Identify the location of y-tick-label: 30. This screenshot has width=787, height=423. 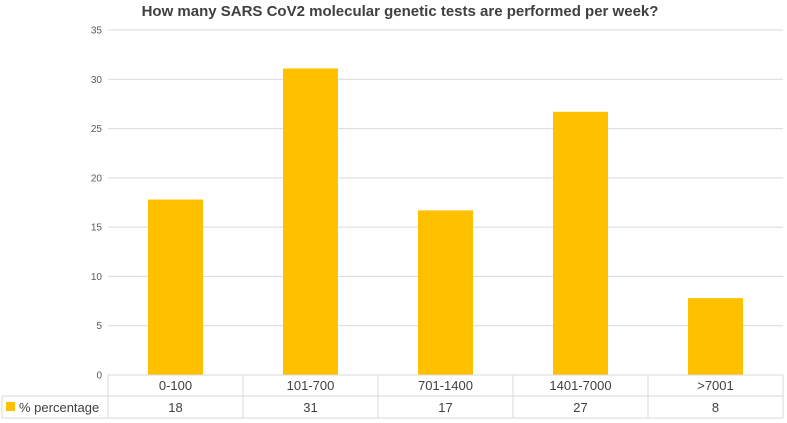
(97, 80).